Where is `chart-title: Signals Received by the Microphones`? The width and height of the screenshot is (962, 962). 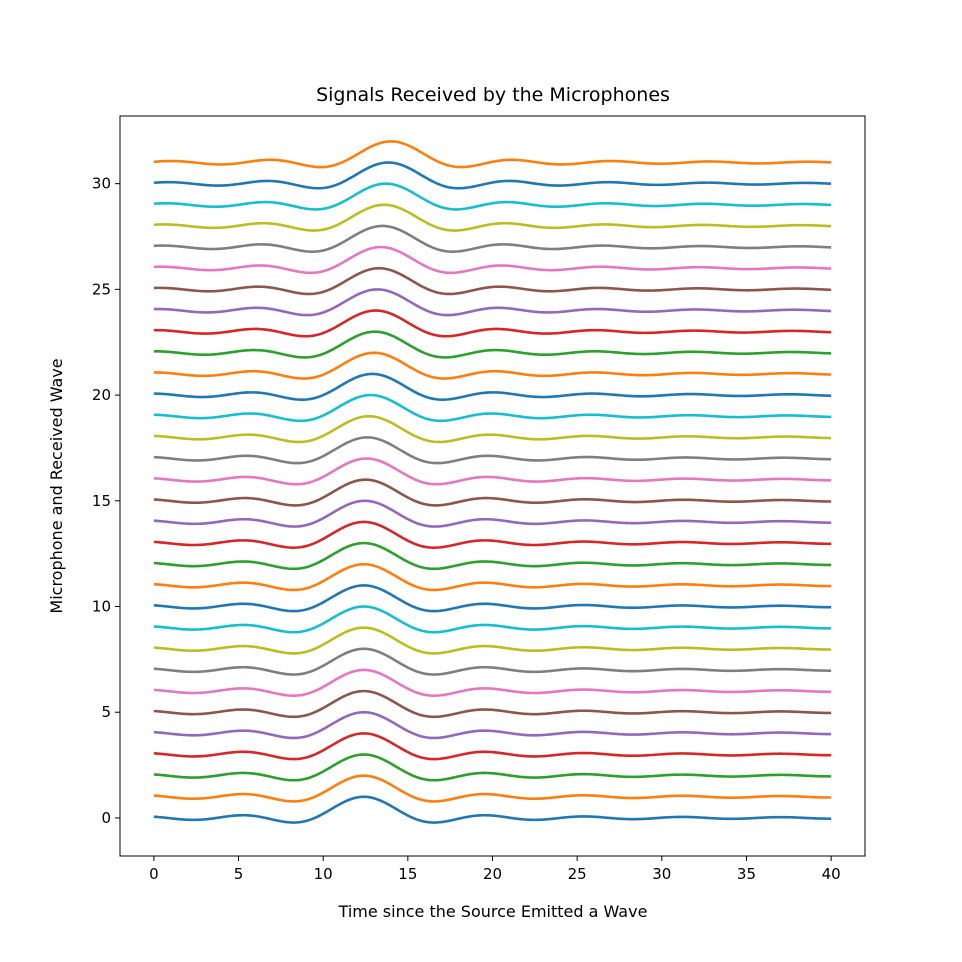
chart-title: Signals Received by the Microphones is located at coordinates (493, 95).